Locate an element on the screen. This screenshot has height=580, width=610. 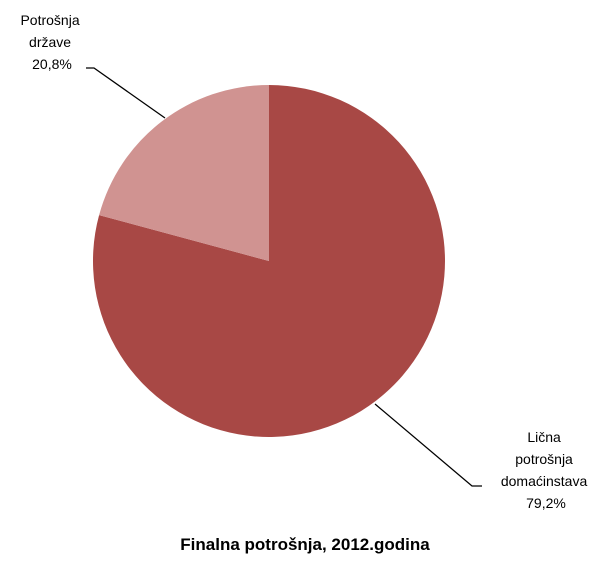
leader-line-government is located at coordinates (126, 93).